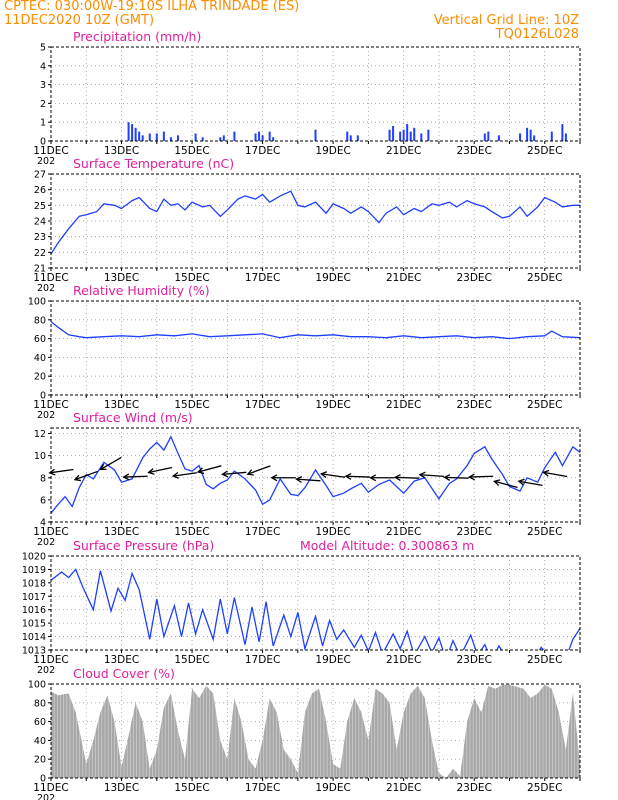  Describe the element at coordinates (544, 405) in the screenshot. I see `rh-xtick-label: 25DEC` at that location.